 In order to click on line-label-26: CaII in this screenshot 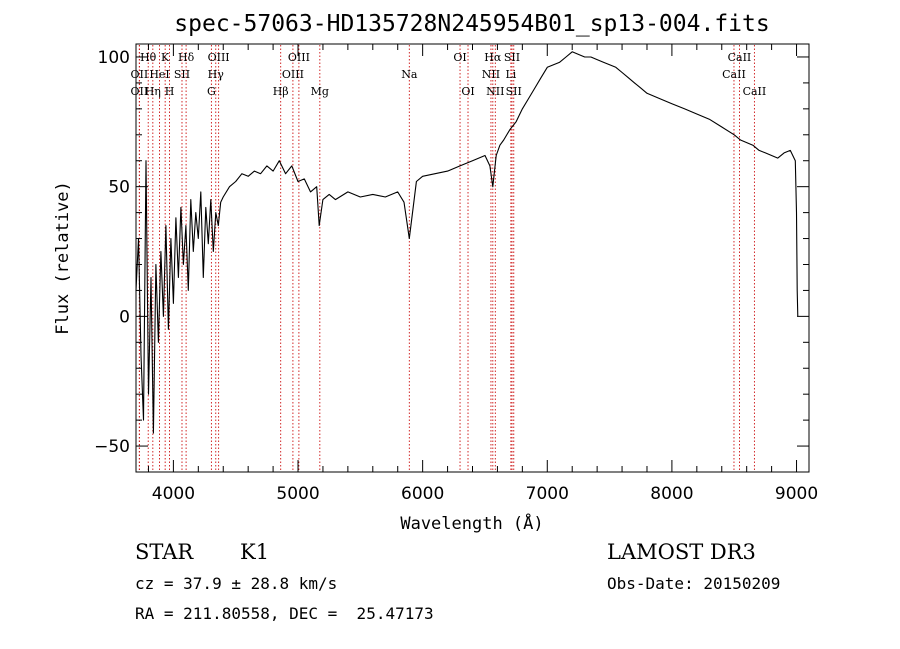, I will do `click(740, 57)`.